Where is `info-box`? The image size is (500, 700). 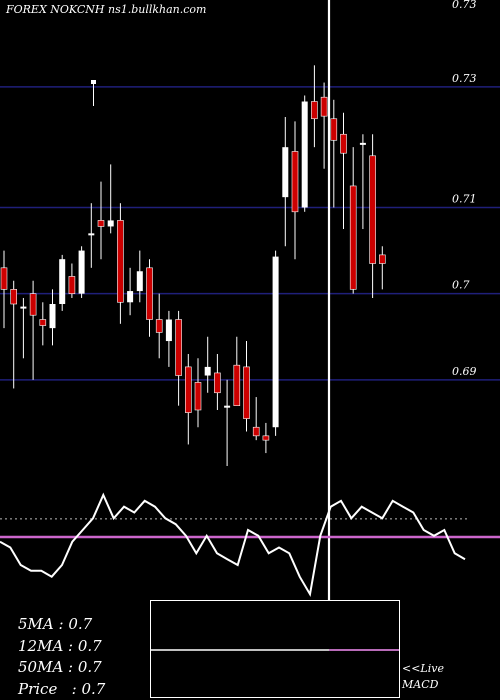 info-box is located at coordinates (275, 649).